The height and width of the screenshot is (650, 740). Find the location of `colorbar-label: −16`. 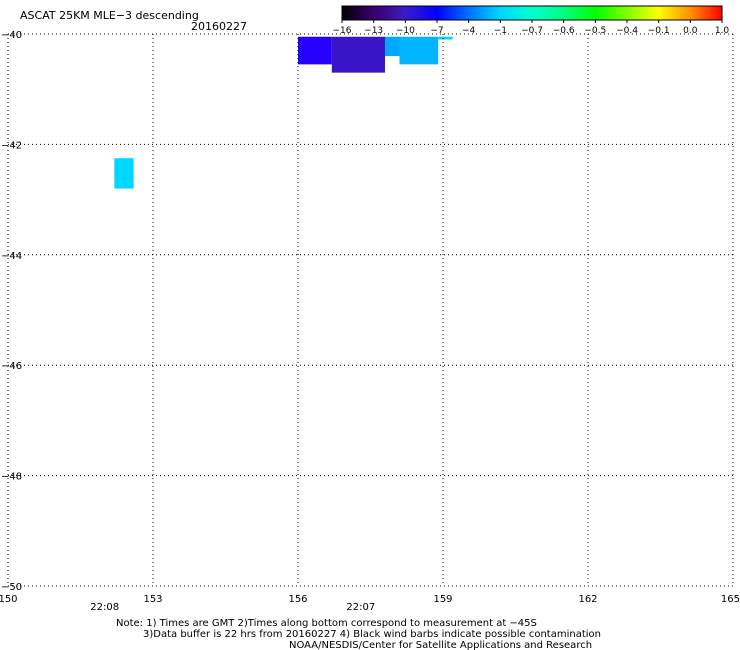

colorbar-label: −16 is located at coordinates (342, 31).